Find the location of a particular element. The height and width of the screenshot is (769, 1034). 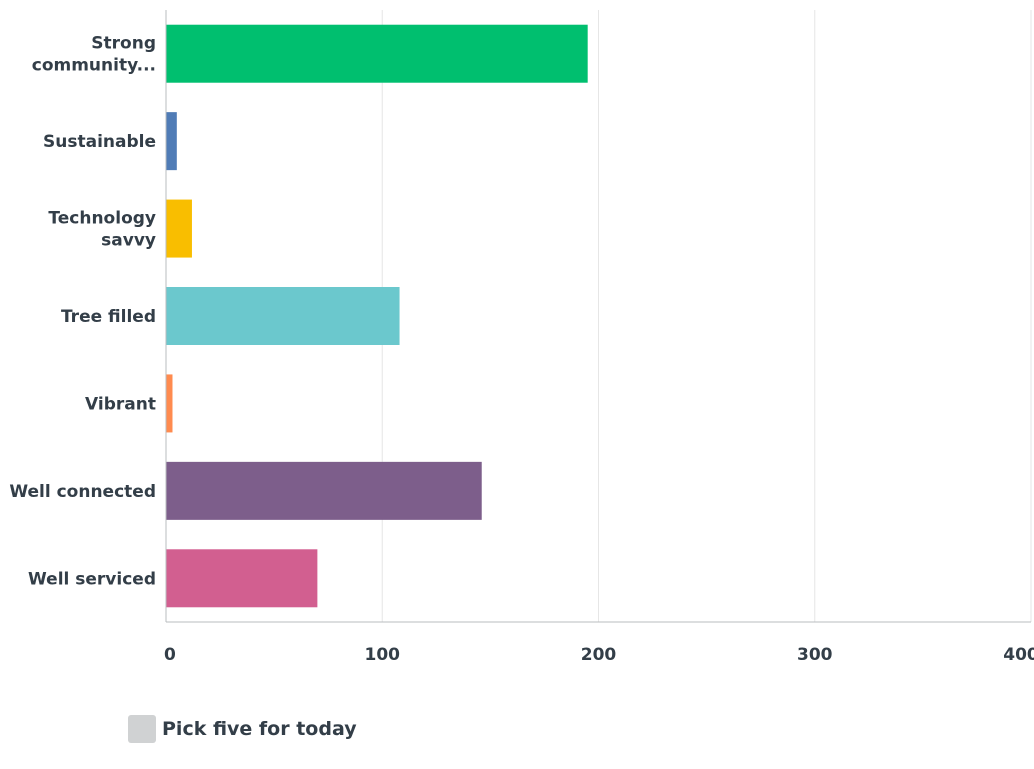

x-tick-label: 300 is located at coordinates (815, 655).